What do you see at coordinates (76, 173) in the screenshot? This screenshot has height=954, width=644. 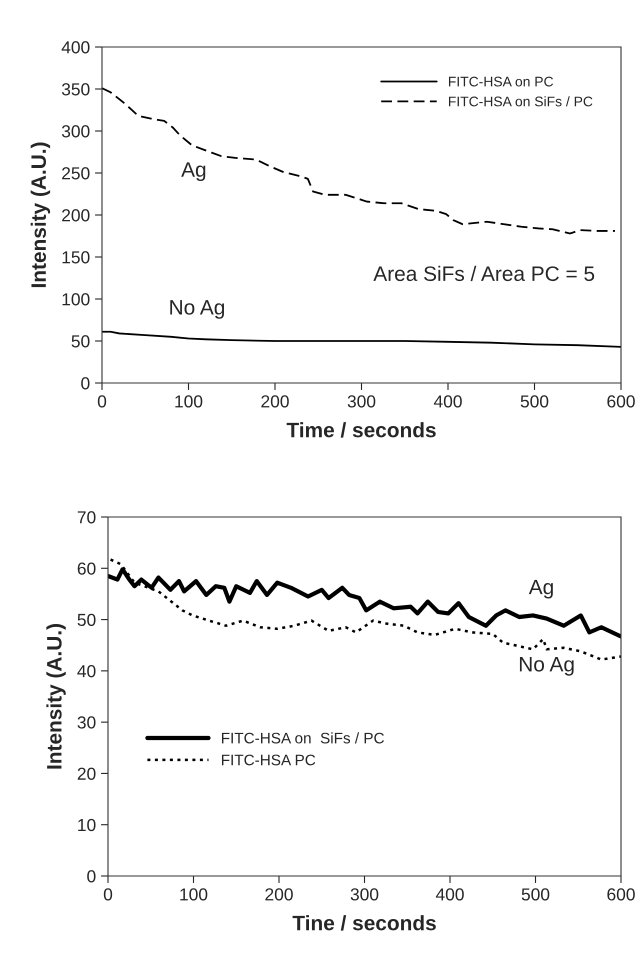 I see `y-tick-label: 250` at bounding box center [76, 173].